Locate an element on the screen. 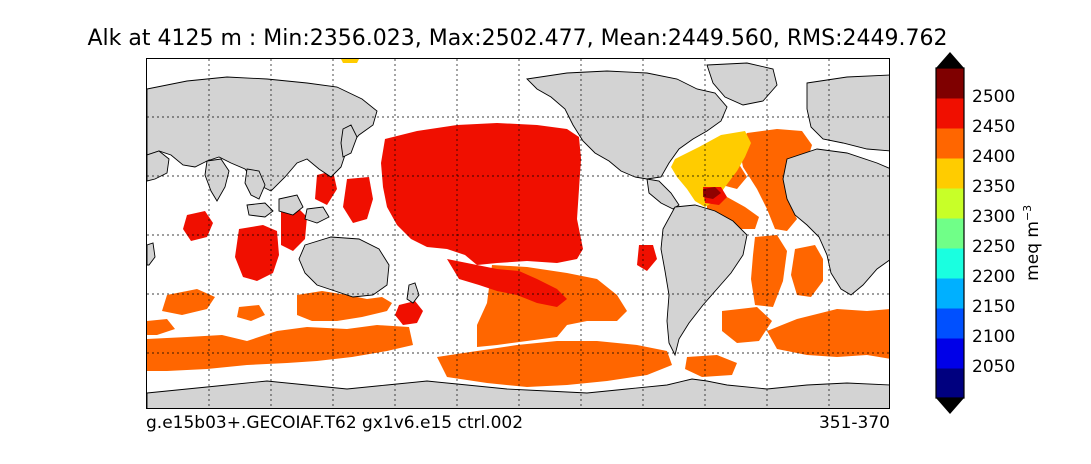 Image resolution: width=1091 pixels, height=464 pixels. colorbar-tick-label: 2400 is located at coordinates (994, 157).